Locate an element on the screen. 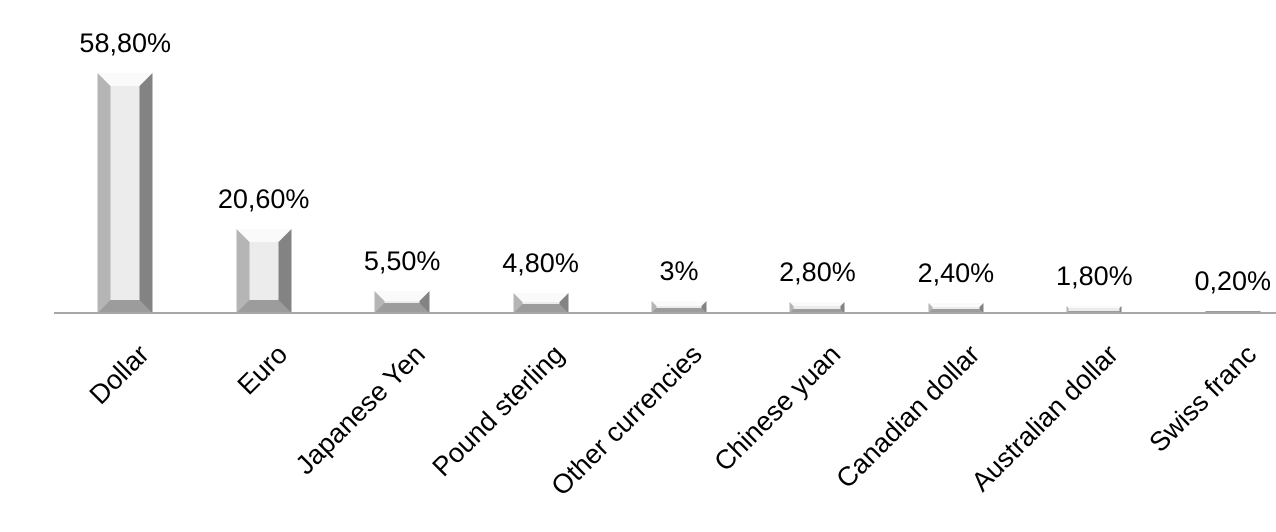  bar-value-label: 2,80% is located at coordinates (817, 272).